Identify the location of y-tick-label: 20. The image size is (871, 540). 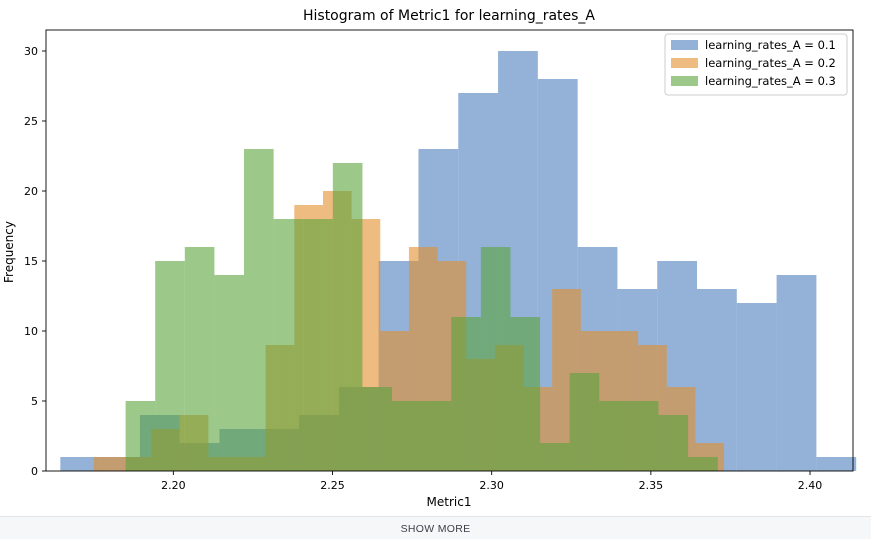
(31, 191).